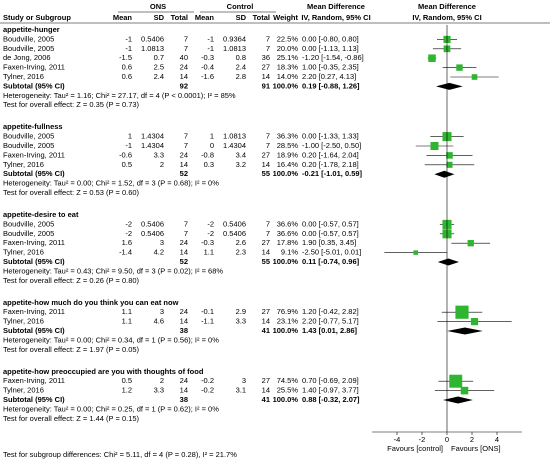 This screenshot has width=550, height=463. Describe the element at coordinates (33, 126) in the screenshot. I see `subgroup-title: appetite-fullness` at that location.